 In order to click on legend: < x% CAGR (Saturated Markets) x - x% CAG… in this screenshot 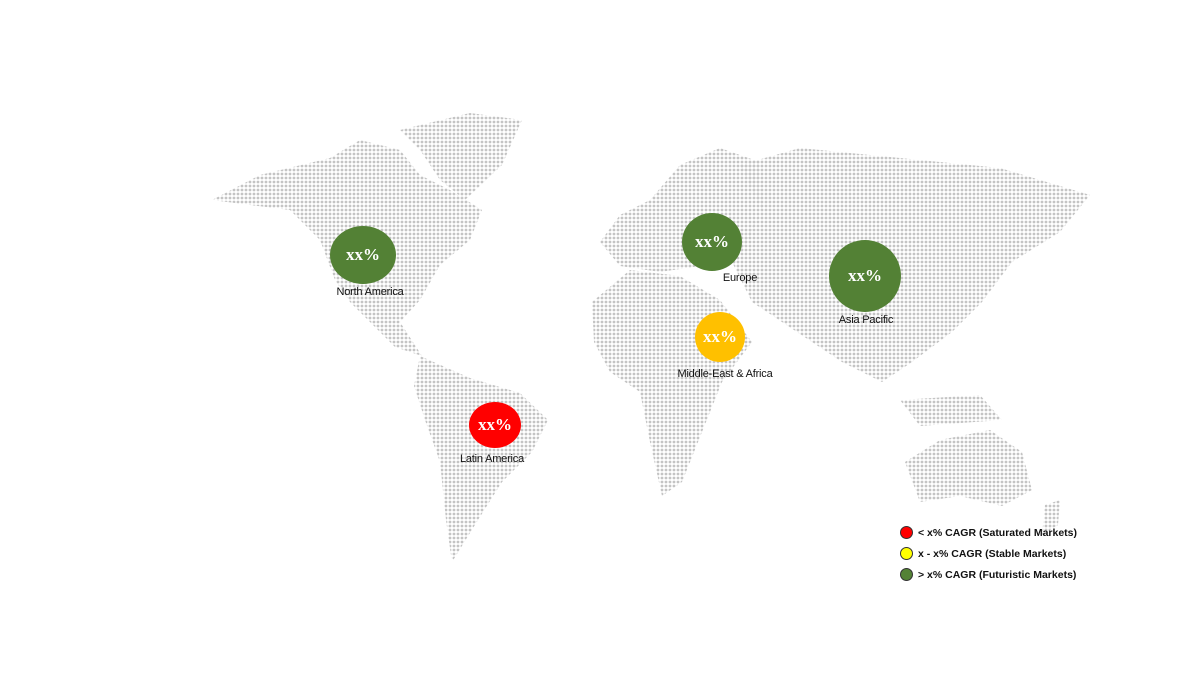, I will do `click(988, 553)`.